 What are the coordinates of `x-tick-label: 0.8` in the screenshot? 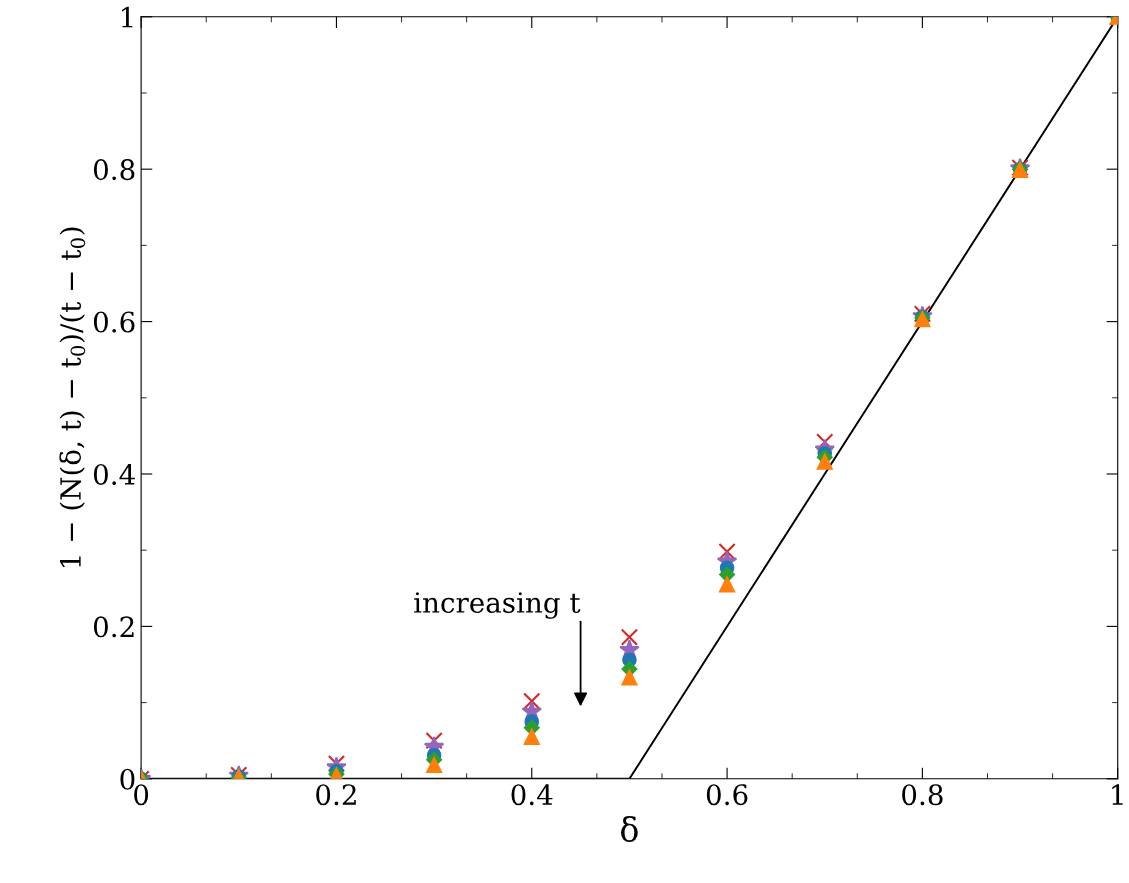 It's located at (922, 795).